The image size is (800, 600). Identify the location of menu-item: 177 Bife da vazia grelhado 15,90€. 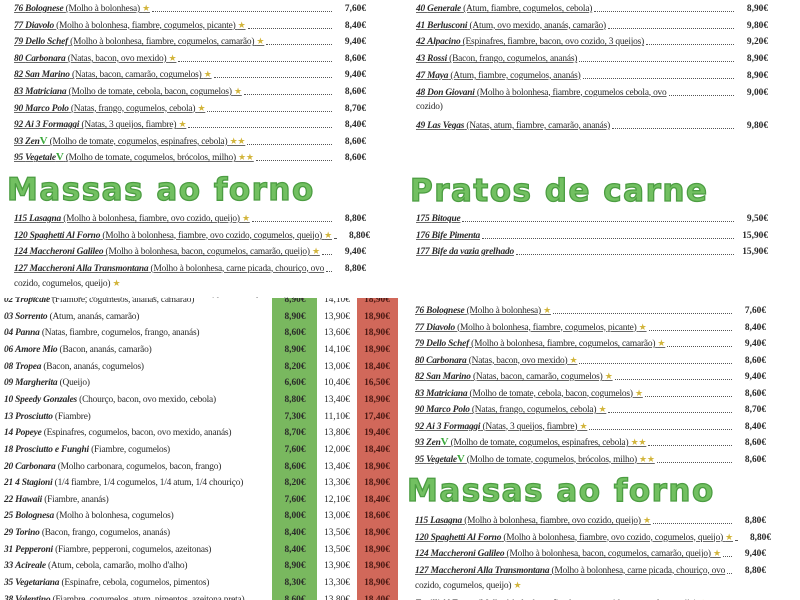
(592, 250).